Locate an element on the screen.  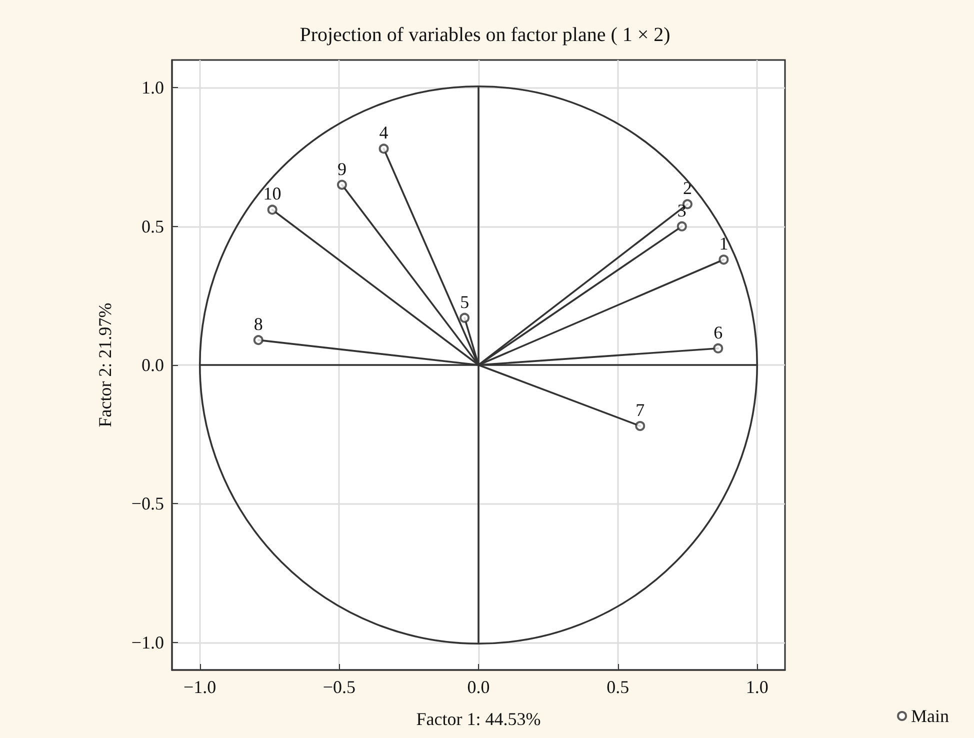
x-tick-label: −0.5 is located at coordinates (339, 687).